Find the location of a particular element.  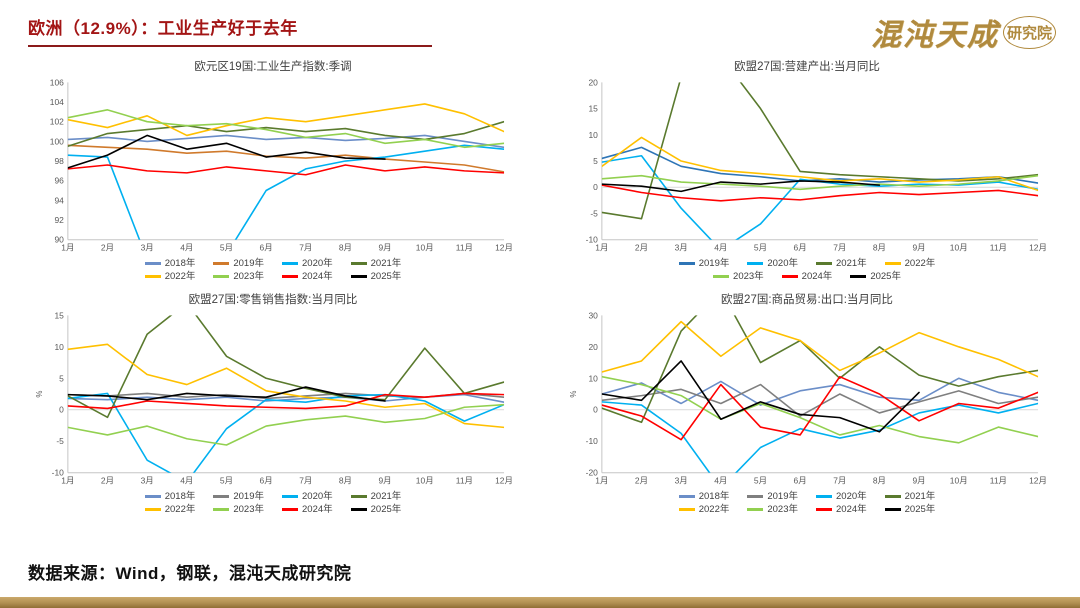

y-tick-label: 102 is located at coordinates (57, 122).